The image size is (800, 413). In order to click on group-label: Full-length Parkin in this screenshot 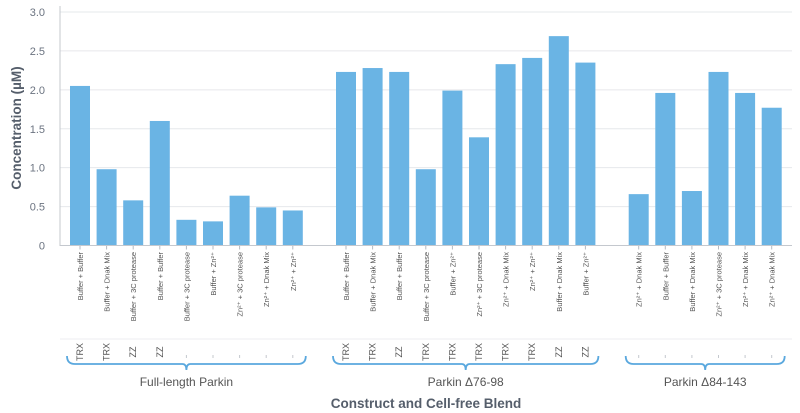, I will do `click(186, 382)`.